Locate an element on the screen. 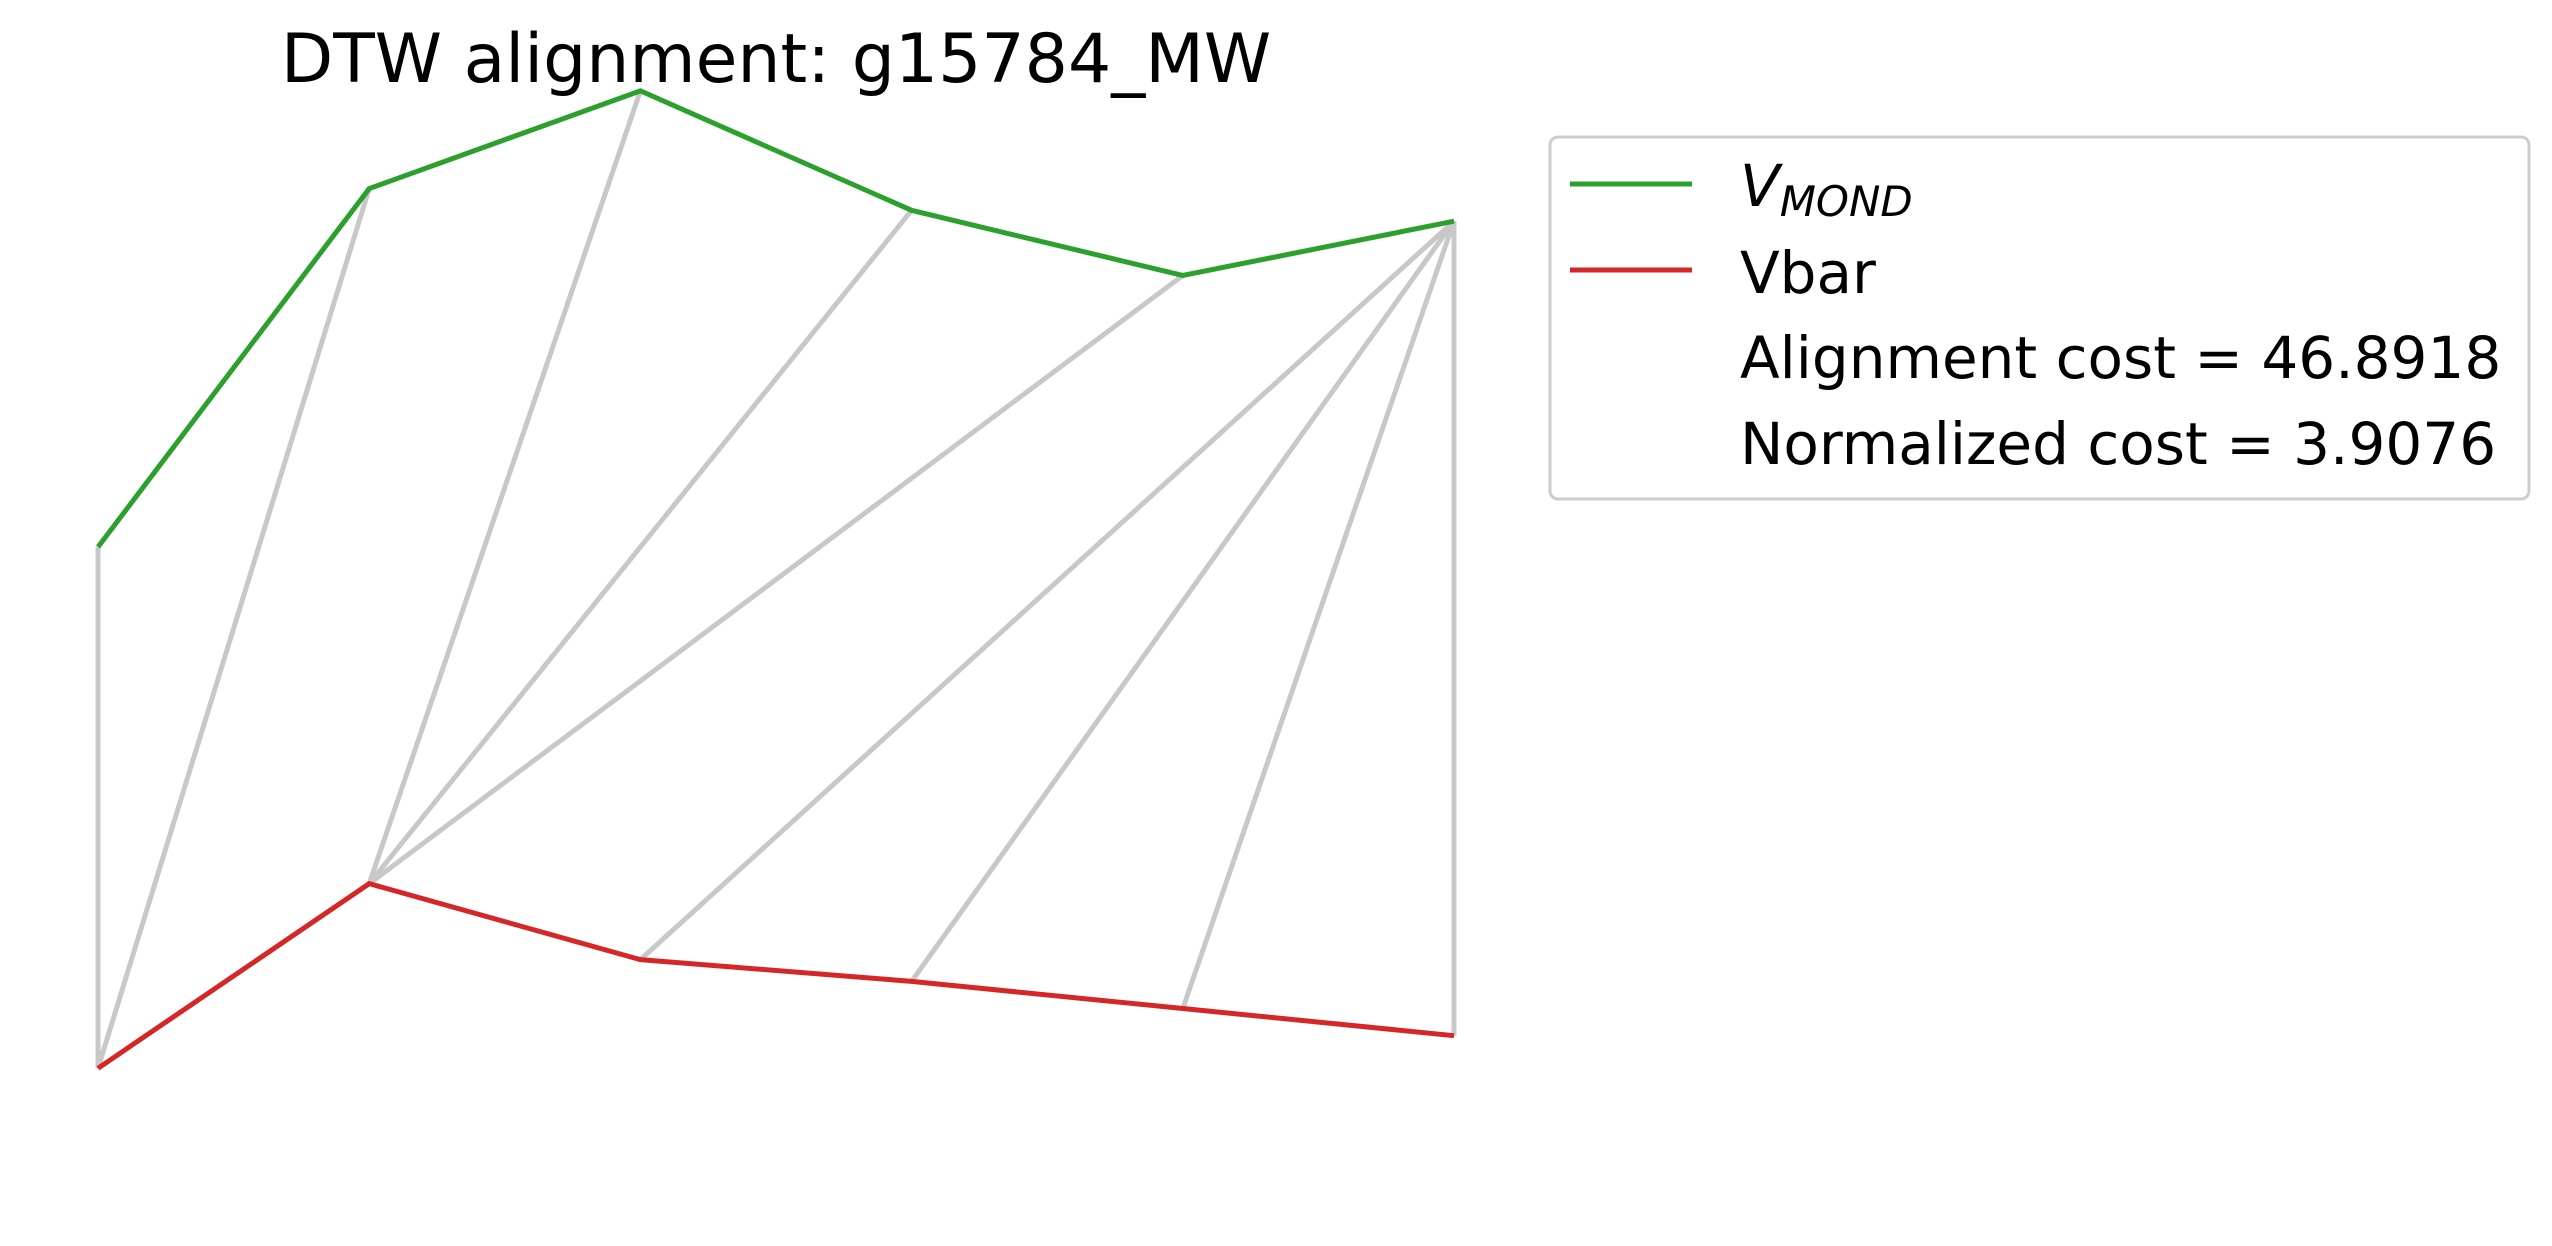 The width and height of the screenshot is (2552, 1246). legend-label-vmond: VMOND is located at coordinates (1826, 189).